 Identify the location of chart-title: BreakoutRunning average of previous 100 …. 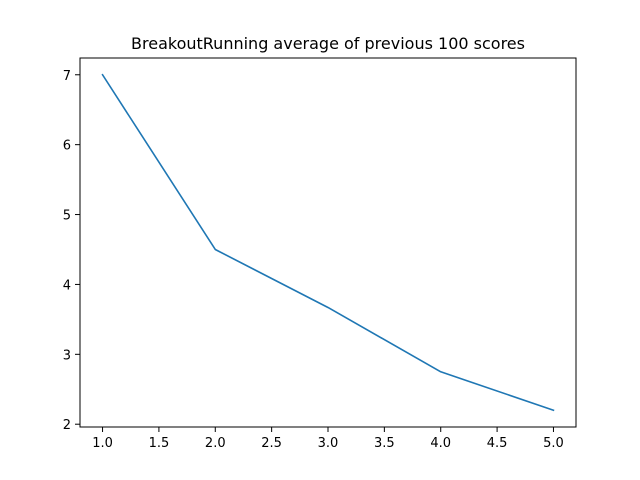
(328, 43).